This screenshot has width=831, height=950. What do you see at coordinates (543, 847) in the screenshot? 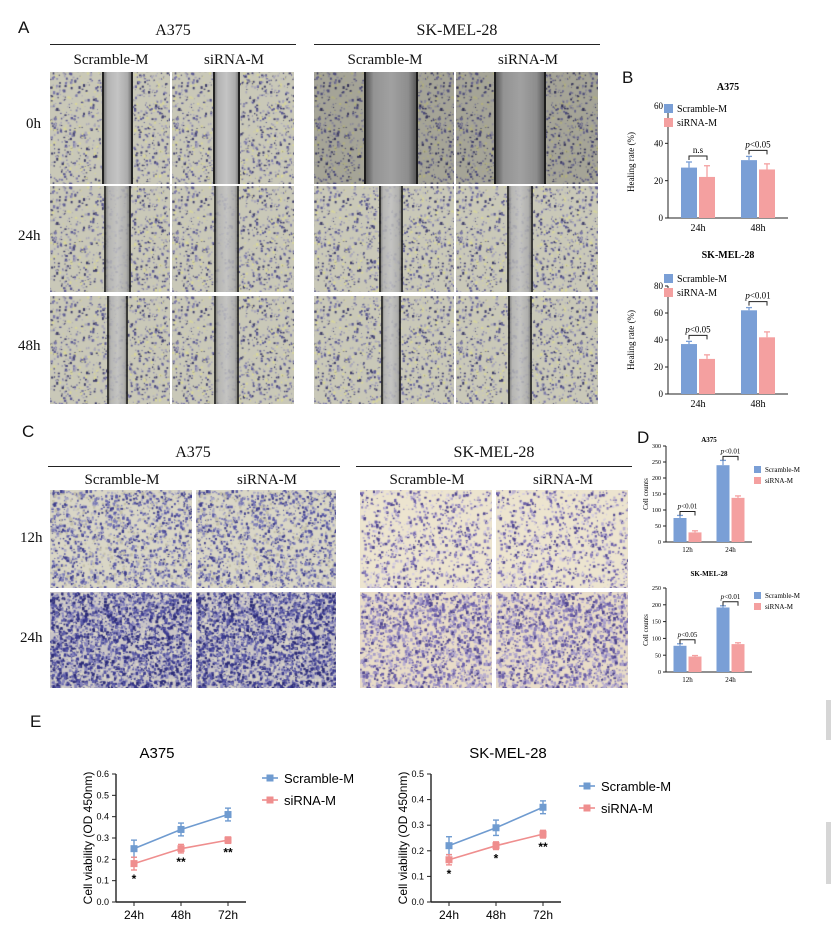
I see `significance-marker: **` at bounding box center [543, 847].